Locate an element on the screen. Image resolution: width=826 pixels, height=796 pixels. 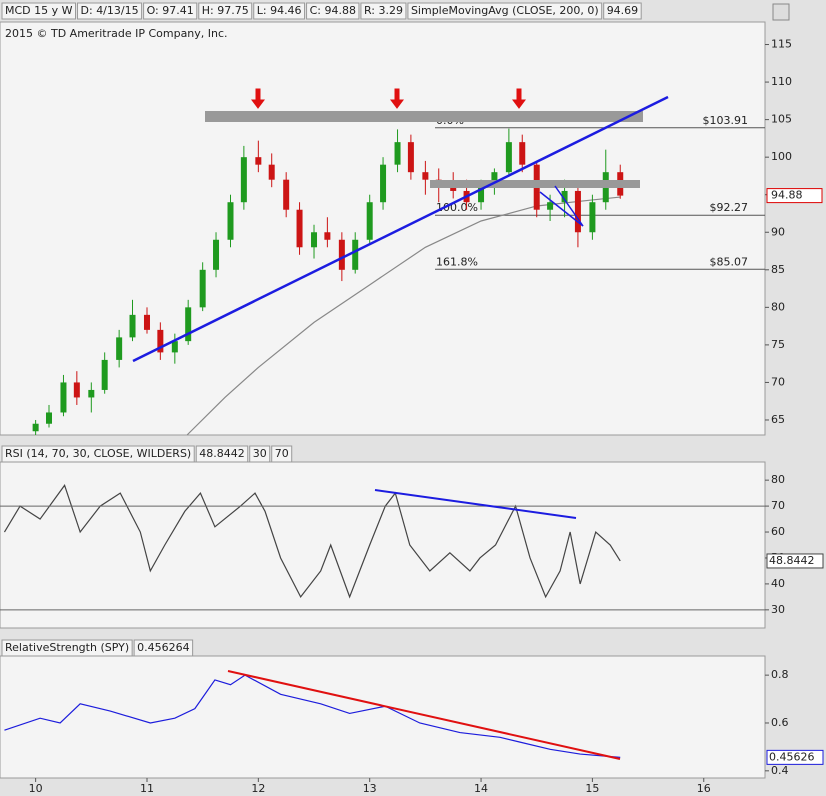
x-tick-label: 13 is located at coordinates (370, 788).